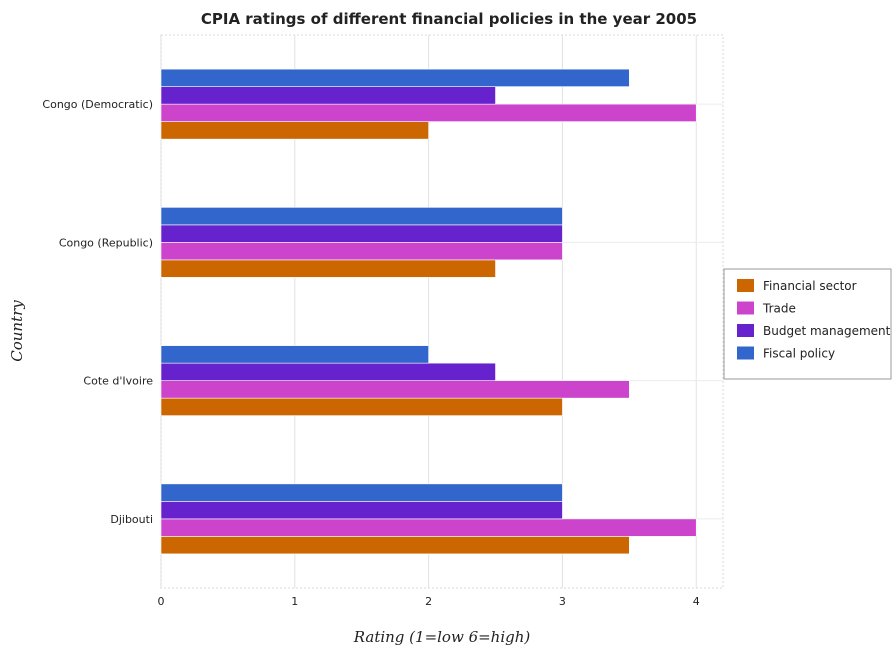 Image resolution: width=895 pixels, height=650 pixels. What do you see at coordinates (17, 331) in the screenshot?
I see `y-axis-label: Country` at bounding box center [17, 331].